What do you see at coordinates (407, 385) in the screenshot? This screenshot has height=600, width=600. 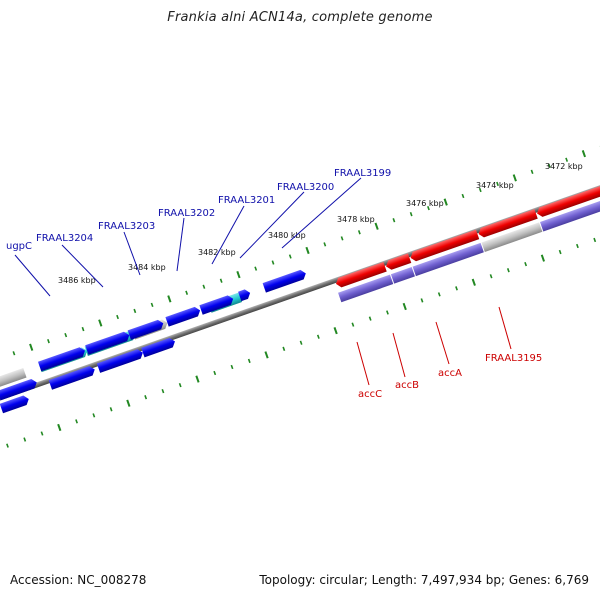 I see `gene-label-accB: accB` at bounding box center [407, 385].